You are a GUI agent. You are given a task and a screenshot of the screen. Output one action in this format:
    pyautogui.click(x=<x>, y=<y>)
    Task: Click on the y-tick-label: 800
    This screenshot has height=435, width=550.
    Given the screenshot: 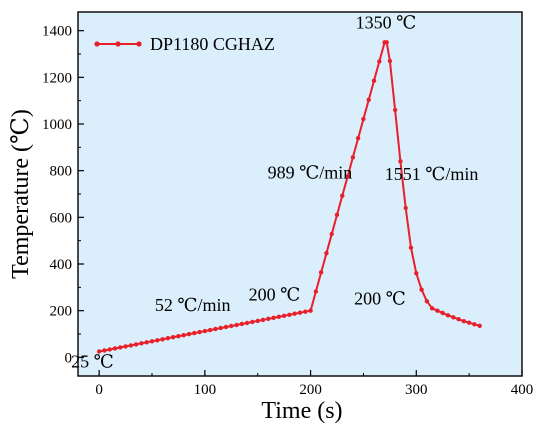 What is the action you would take?
    pyautogui.click(x=61, y=172)
    